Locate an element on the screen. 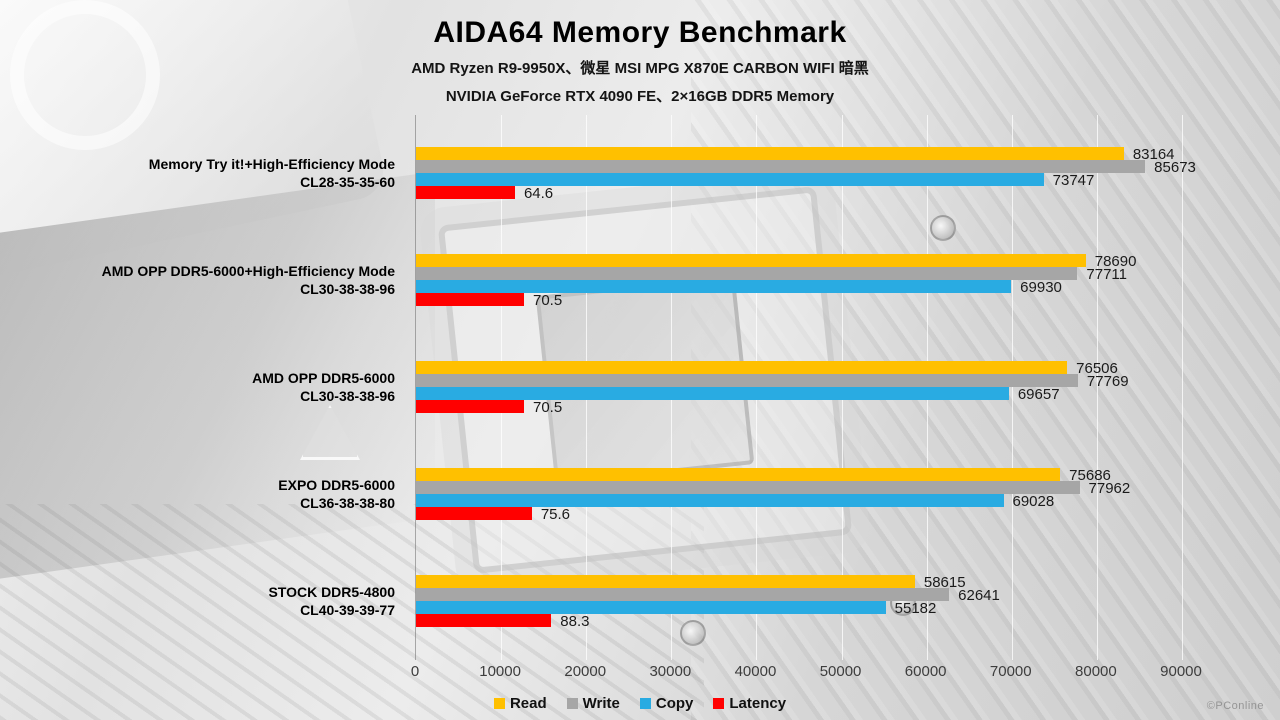 This screenshot has width=1280, height=720. bar-value-read-2: 76506 is located at coordinates (1097, 368).